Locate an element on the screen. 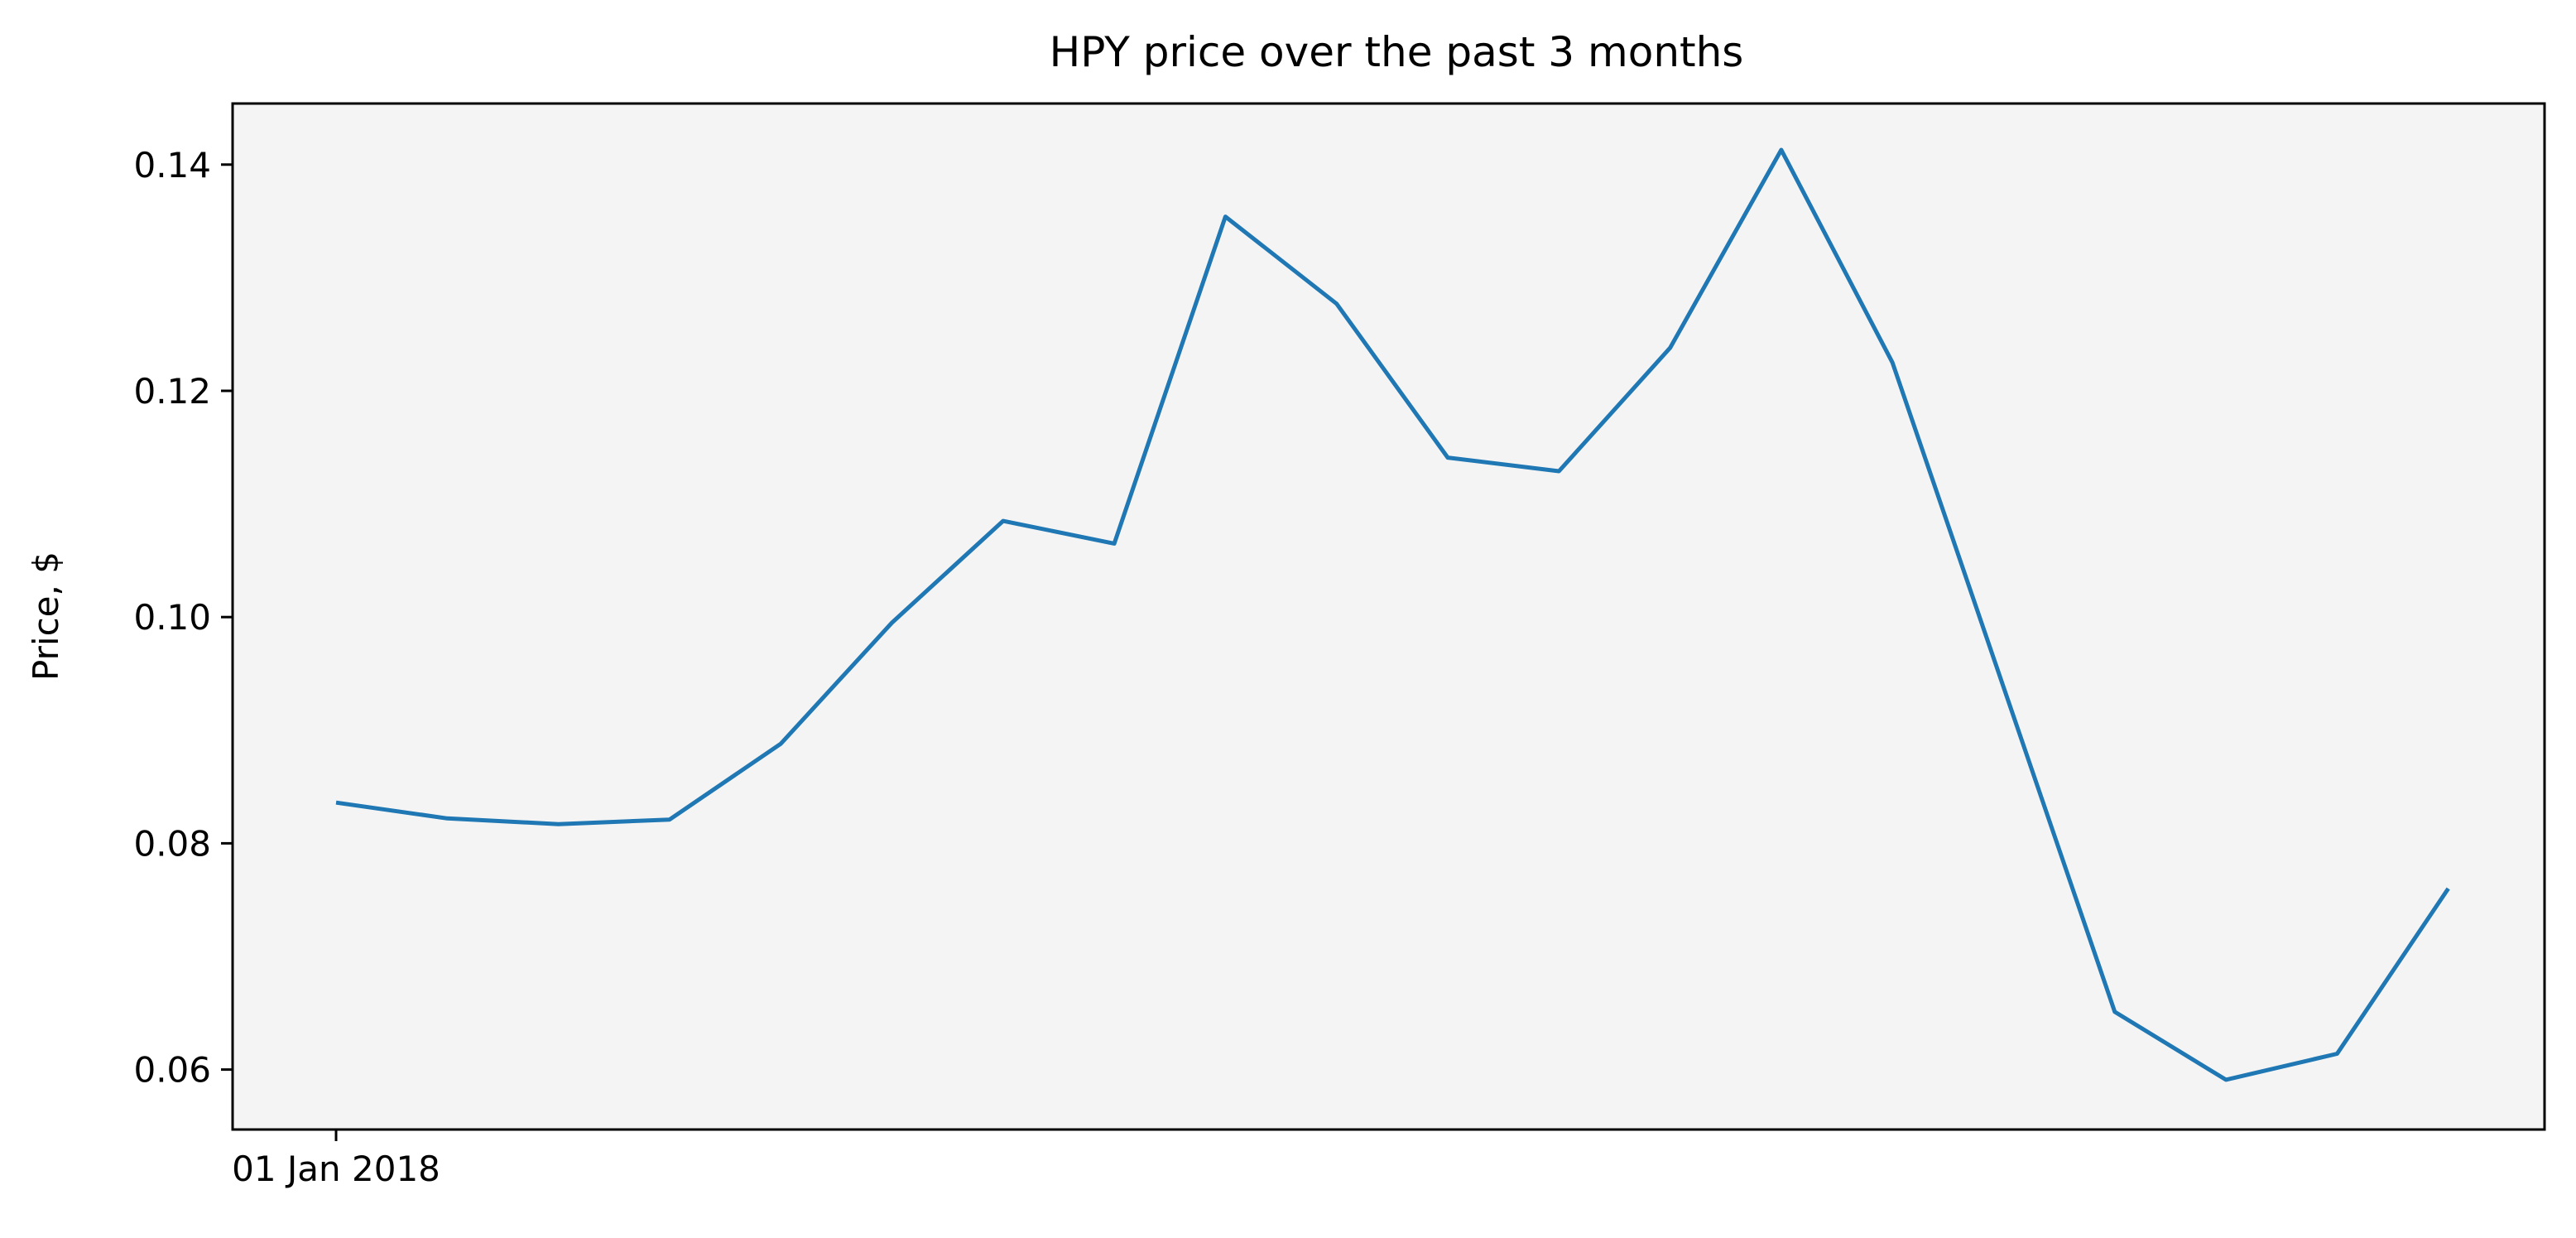 The height and width of the screenshot is (1238, 2576). y-tick-label: 0.08 is located at coordinates (172, 843).